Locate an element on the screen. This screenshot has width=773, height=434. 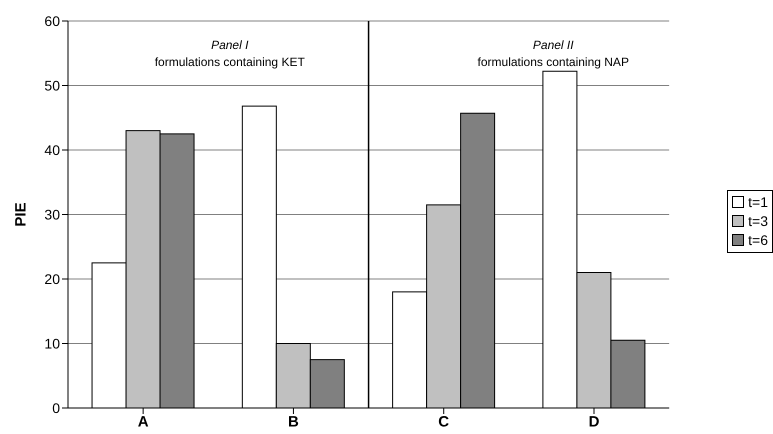
legend-label: t=3 is located at coordinates (758, 221).